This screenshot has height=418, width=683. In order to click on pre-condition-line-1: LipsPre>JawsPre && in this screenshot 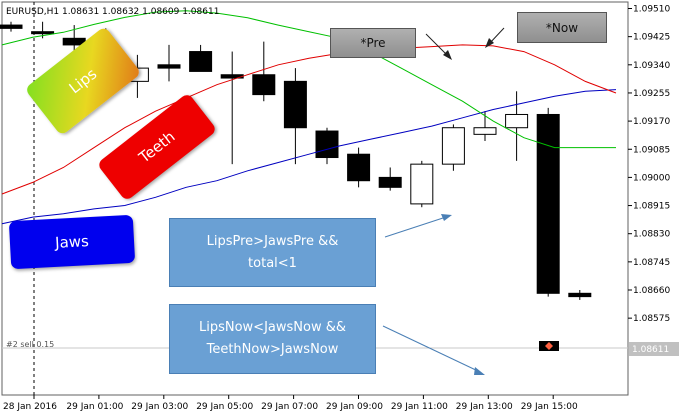, I will do `click(272, 241)`.